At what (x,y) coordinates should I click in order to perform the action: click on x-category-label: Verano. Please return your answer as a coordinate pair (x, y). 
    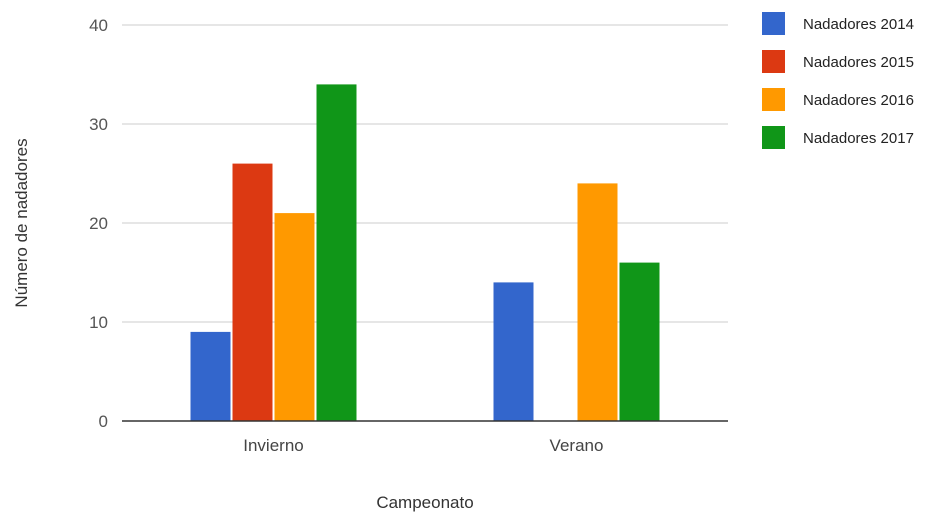
    Looking at the image, I should click on (577, 445).